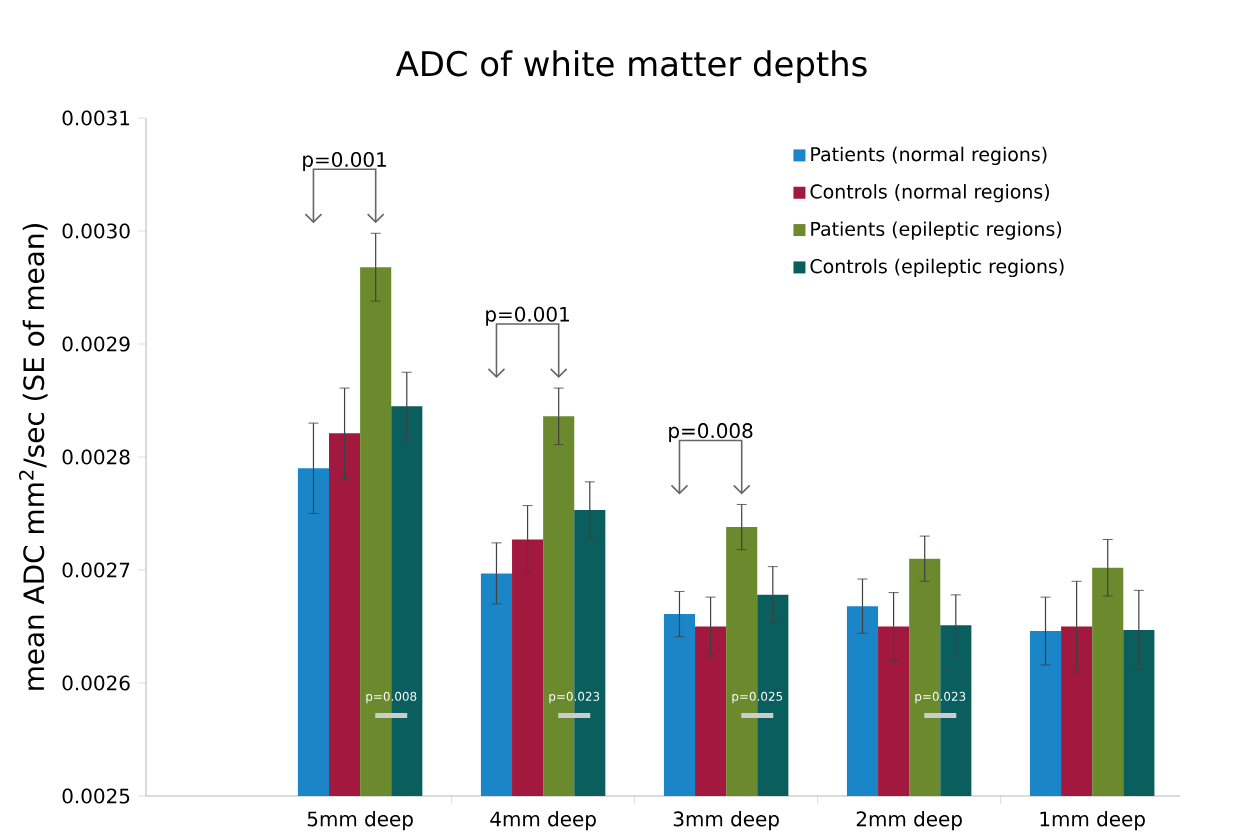 The height and width of the screenshot is (840, 1260). I want to click on legend-label: Patients (normal regions), so click(929, 156).